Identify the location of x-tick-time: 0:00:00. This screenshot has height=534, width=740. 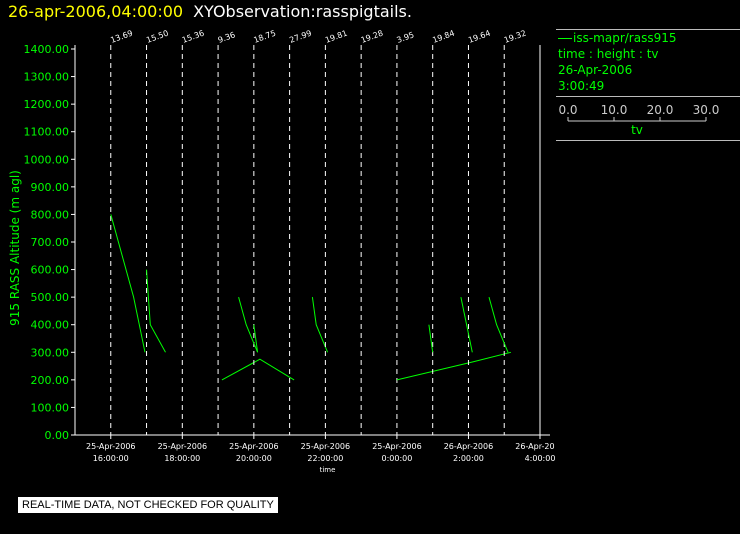
(397, 458).